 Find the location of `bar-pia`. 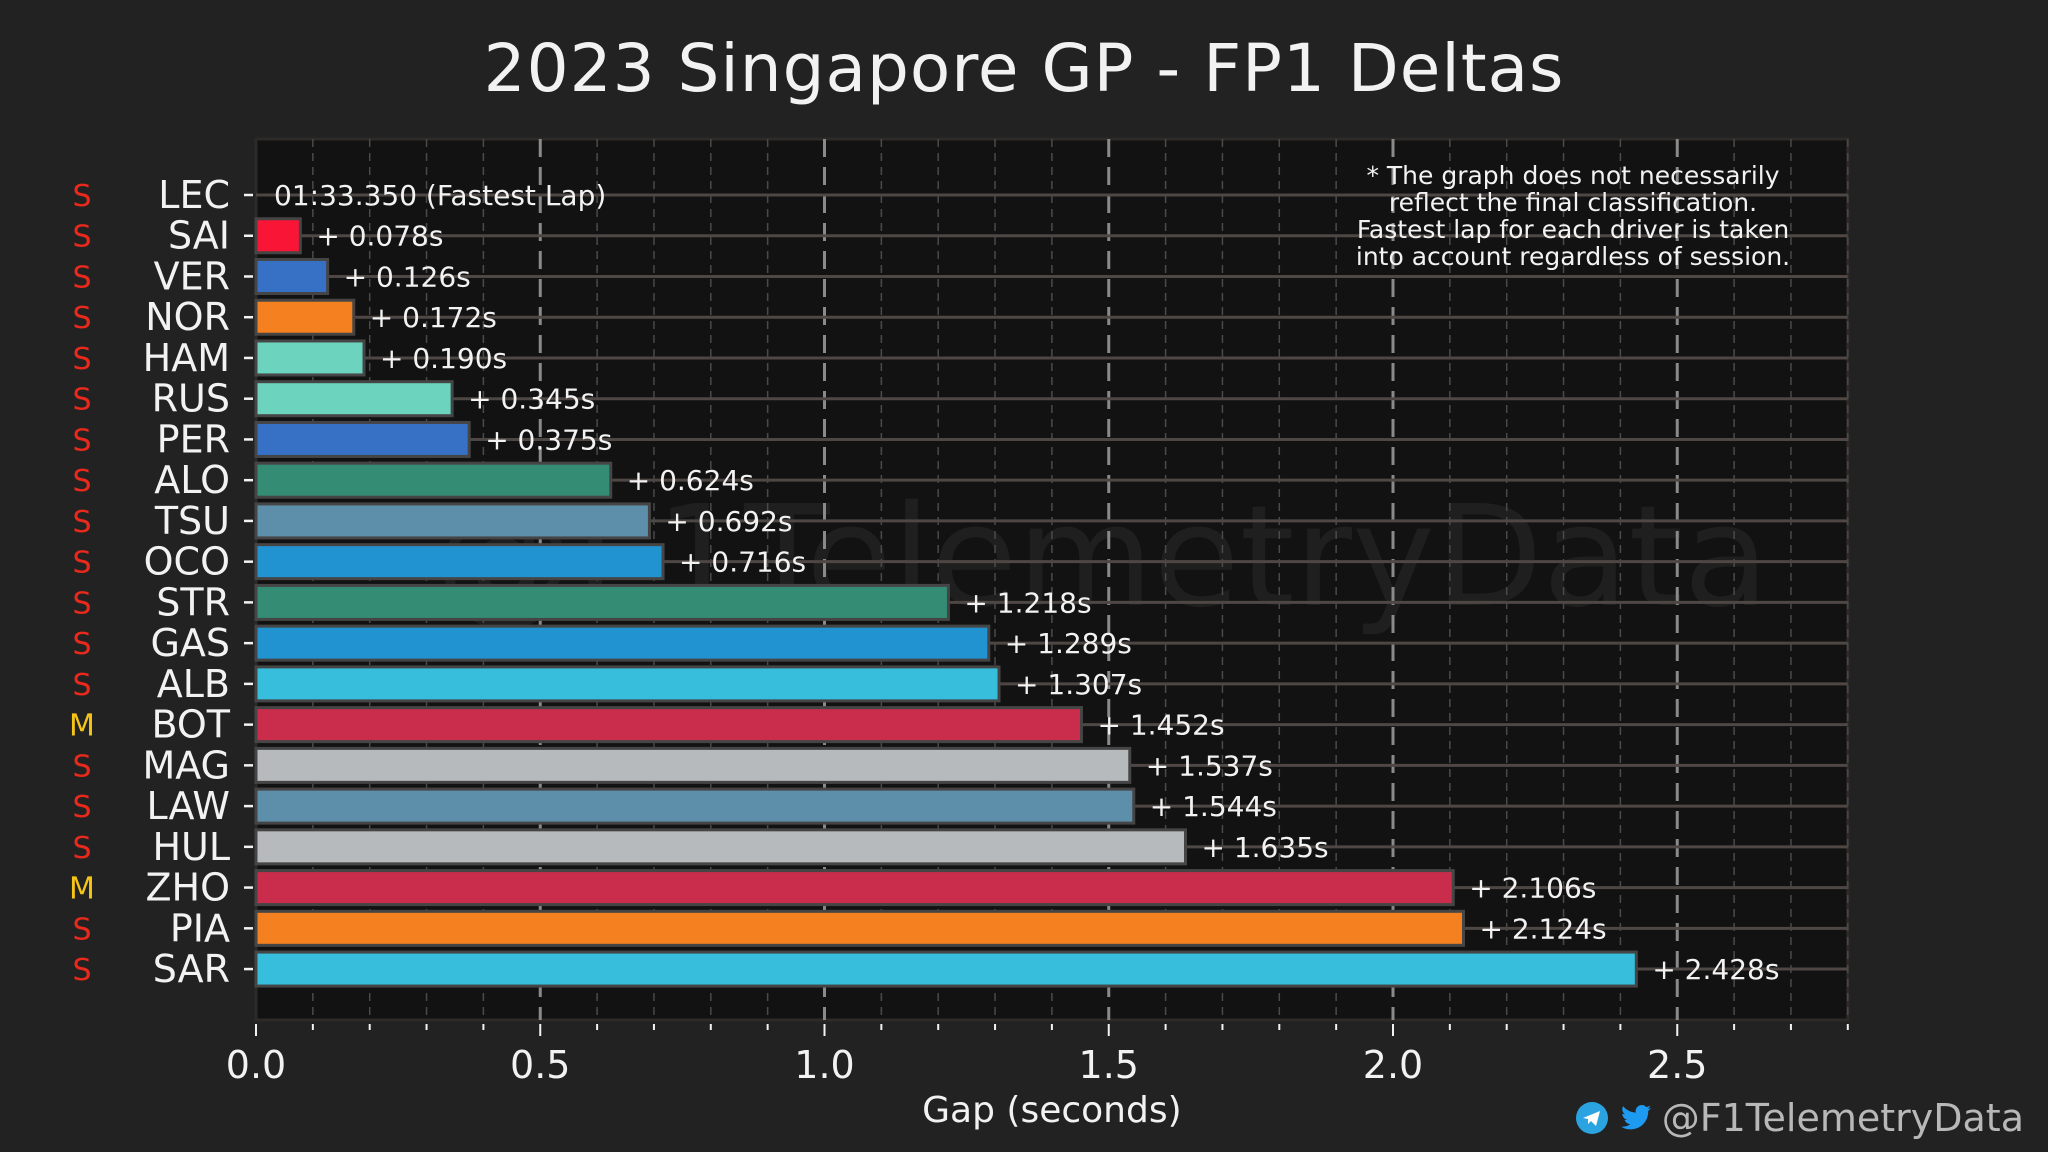

bar-pia is located at coordinates (859, 928).